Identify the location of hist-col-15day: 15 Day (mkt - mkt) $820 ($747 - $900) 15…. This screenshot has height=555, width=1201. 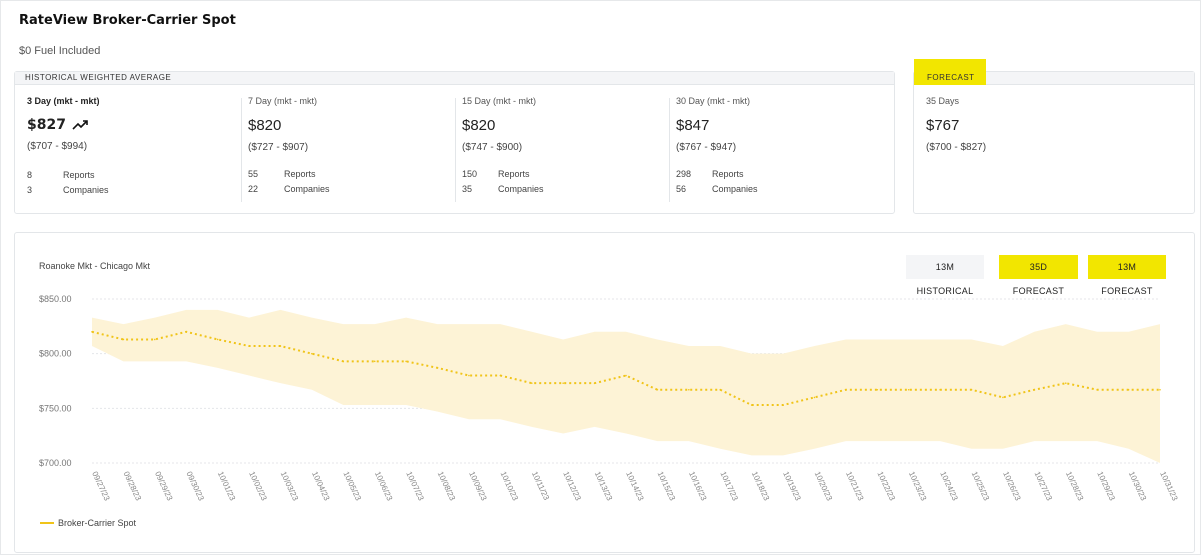
(564, 150).